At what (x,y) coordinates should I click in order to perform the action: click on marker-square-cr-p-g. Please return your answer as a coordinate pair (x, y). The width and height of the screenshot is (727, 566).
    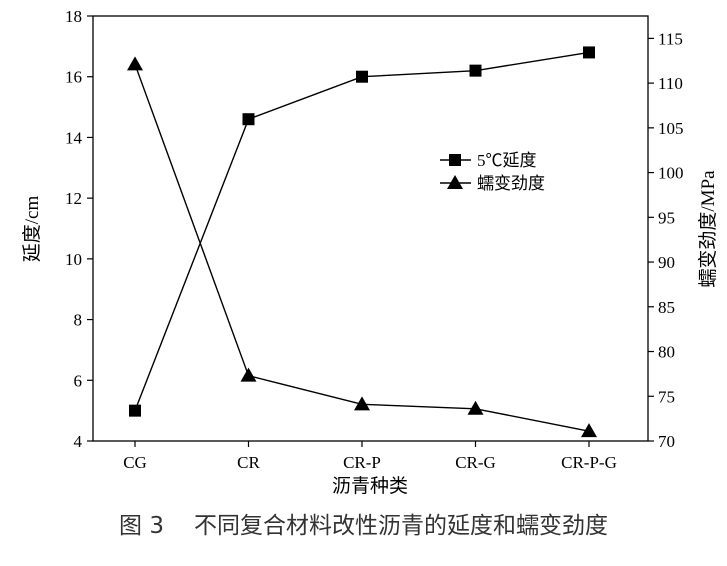
    Looking at the image, I should click on (589, 52).